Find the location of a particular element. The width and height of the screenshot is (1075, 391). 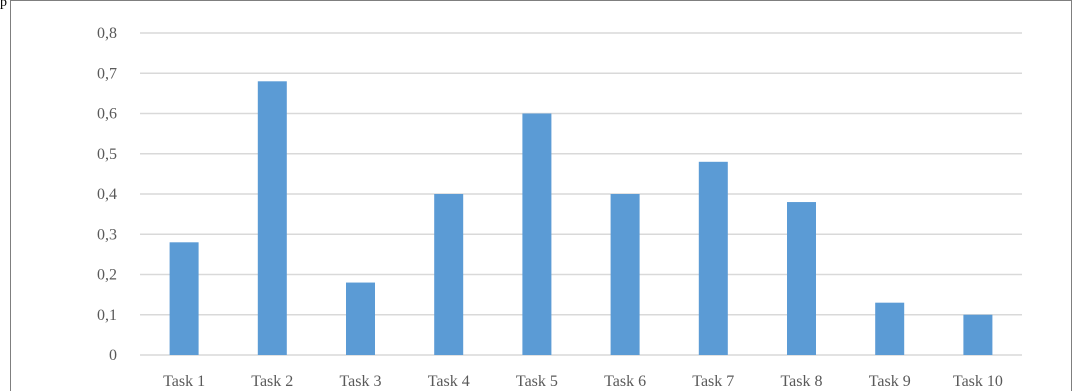

y-tick-label: 0,6 is located at coordinates (107, 114).